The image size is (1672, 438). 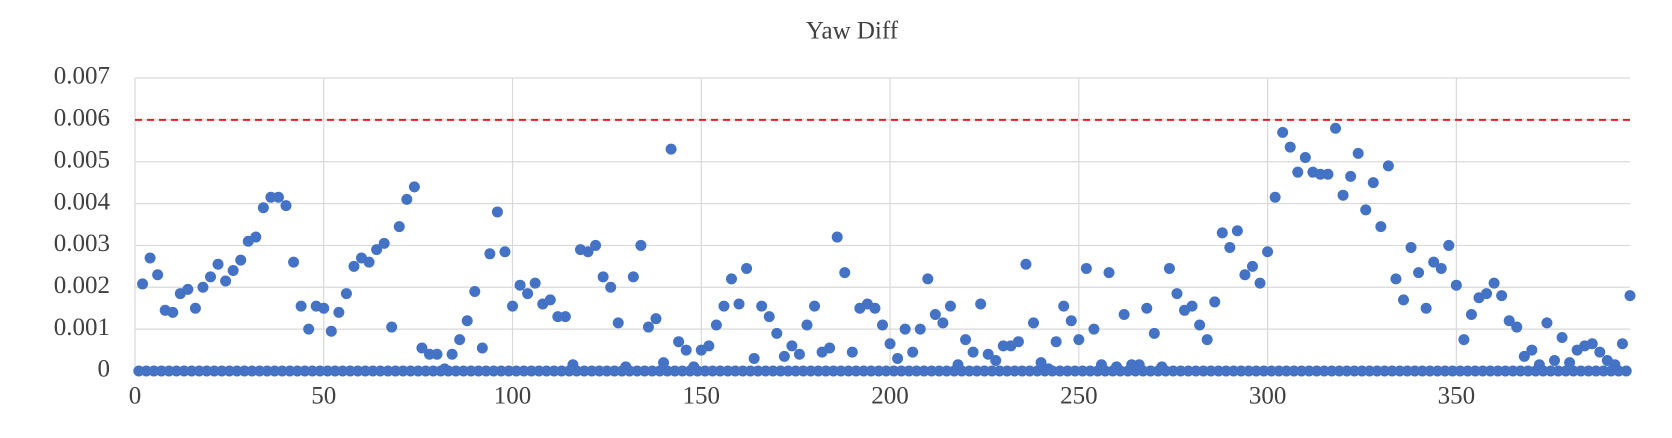 What do you see at coordinates (82, 118) in the screenshot?
I see `y-tick-label: 0.006` at bounding box center [82, 118].